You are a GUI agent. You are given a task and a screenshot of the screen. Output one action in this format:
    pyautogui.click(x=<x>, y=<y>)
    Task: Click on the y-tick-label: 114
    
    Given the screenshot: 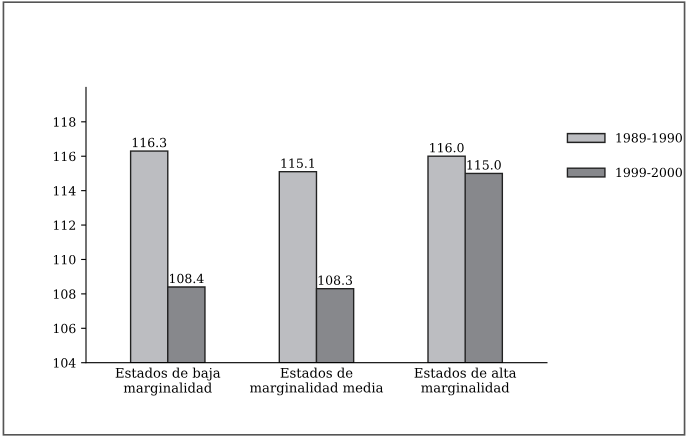 What is the action you would take?
    pyautogui.click(x=65, y=191)
    